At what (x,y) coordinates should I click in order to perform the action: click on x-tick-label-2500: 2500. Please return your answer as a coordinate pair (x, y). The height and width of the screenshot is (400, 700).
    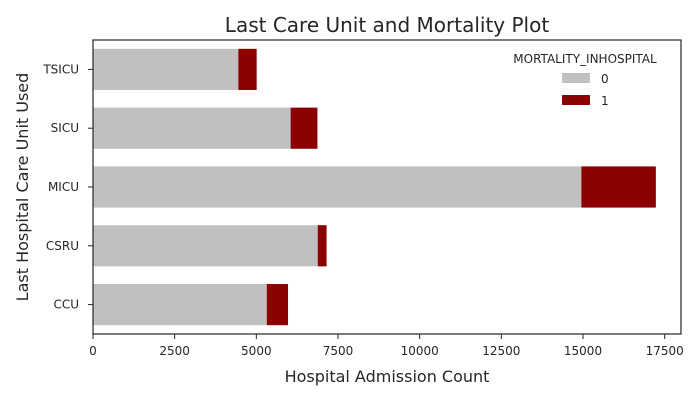
    Looking at the image, I should click on (174, 351).